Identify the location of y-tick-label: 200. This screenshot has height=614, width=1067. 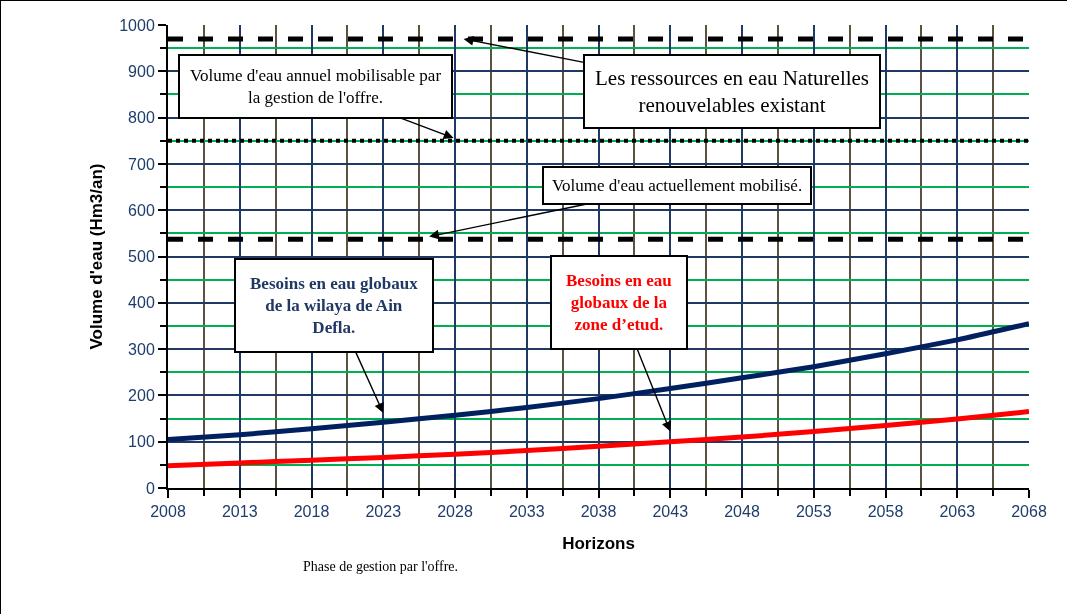
(141, 395).